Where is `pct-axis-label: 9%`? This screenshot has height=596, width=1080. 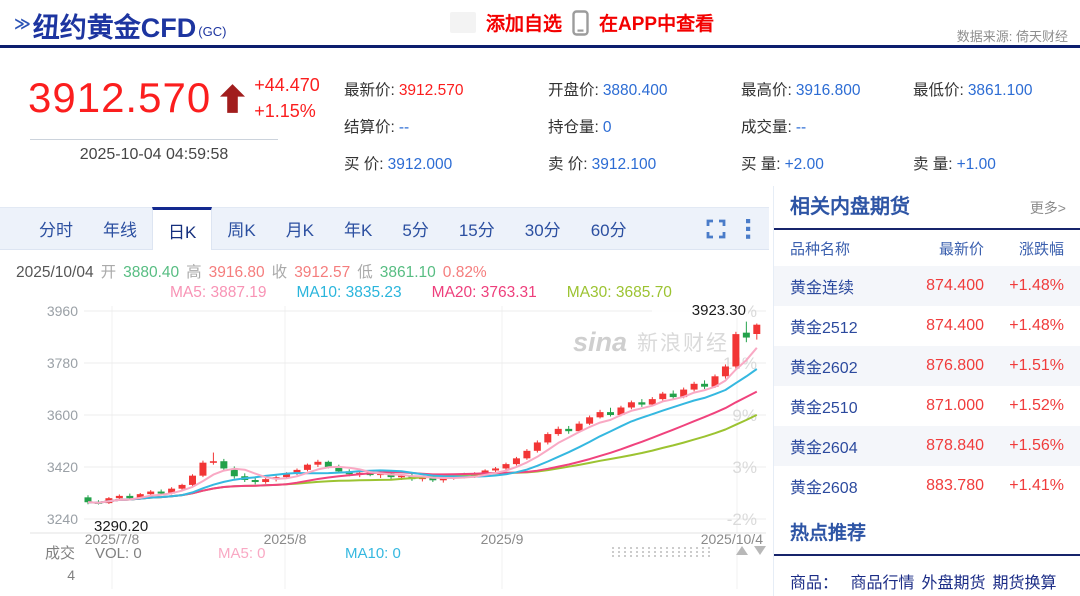 pct-axis-label: 9% is located at coordinates (744, 415).